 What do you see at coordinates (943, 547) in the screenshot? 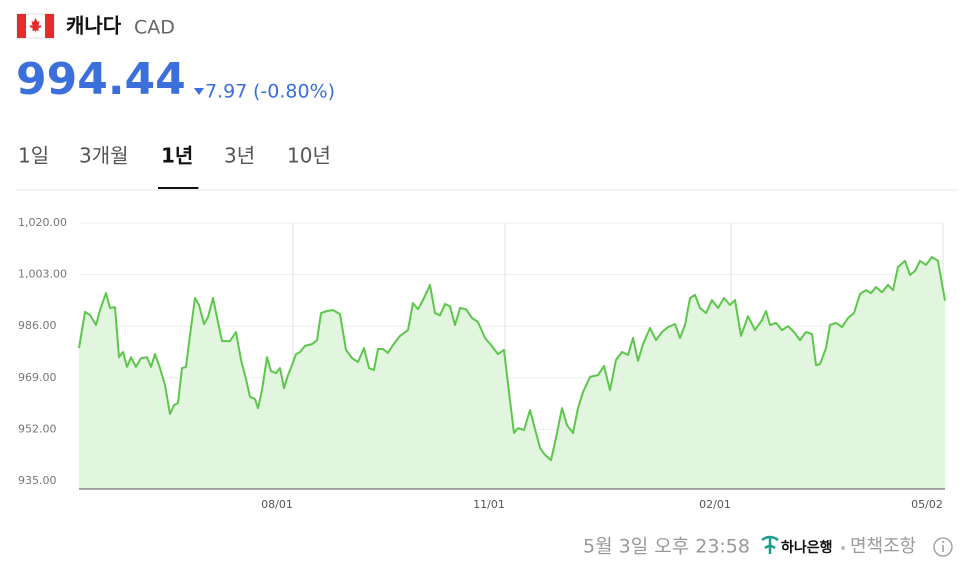
I see `info-icon` at bounding box center [943, 547].